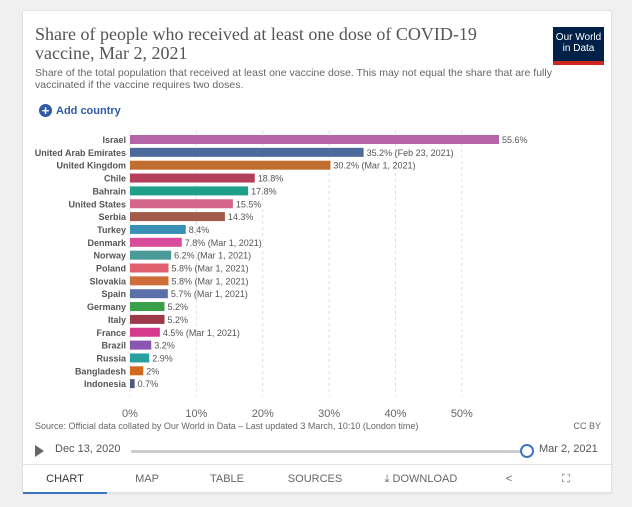 The height and width of the screenshot is (507, 632). What do you see at coordinates (45, 110) in the screenshot?
I see `plus-icon: +` at bounding box center [45, 110].